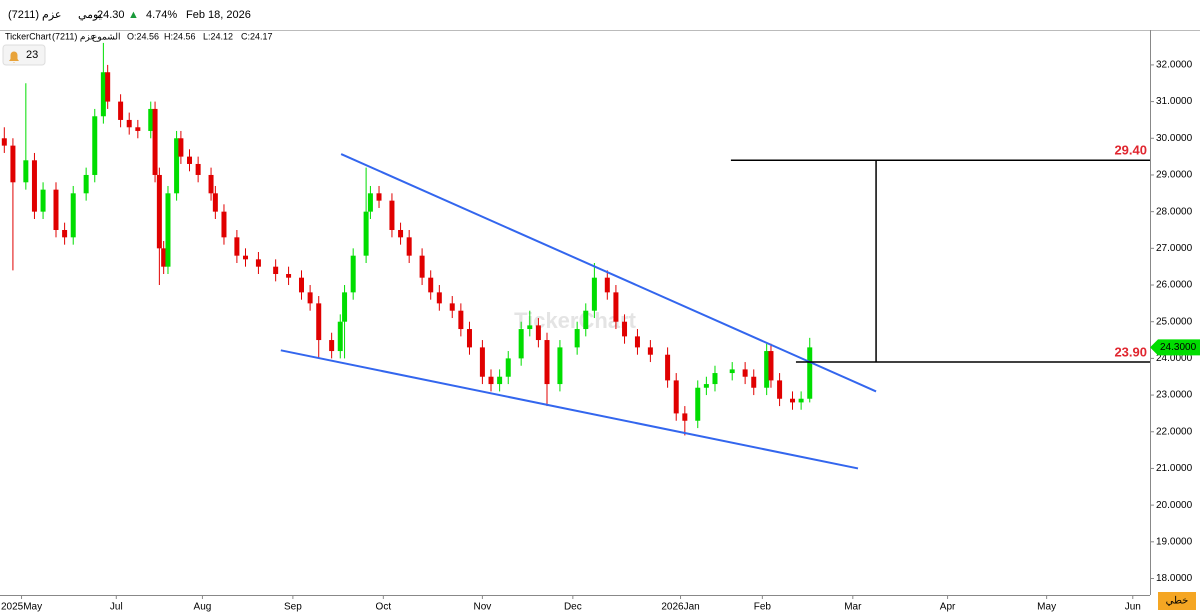 This screenshot has height=614, width=1200. I want to click on alert-count: 23, so click(32, 55).